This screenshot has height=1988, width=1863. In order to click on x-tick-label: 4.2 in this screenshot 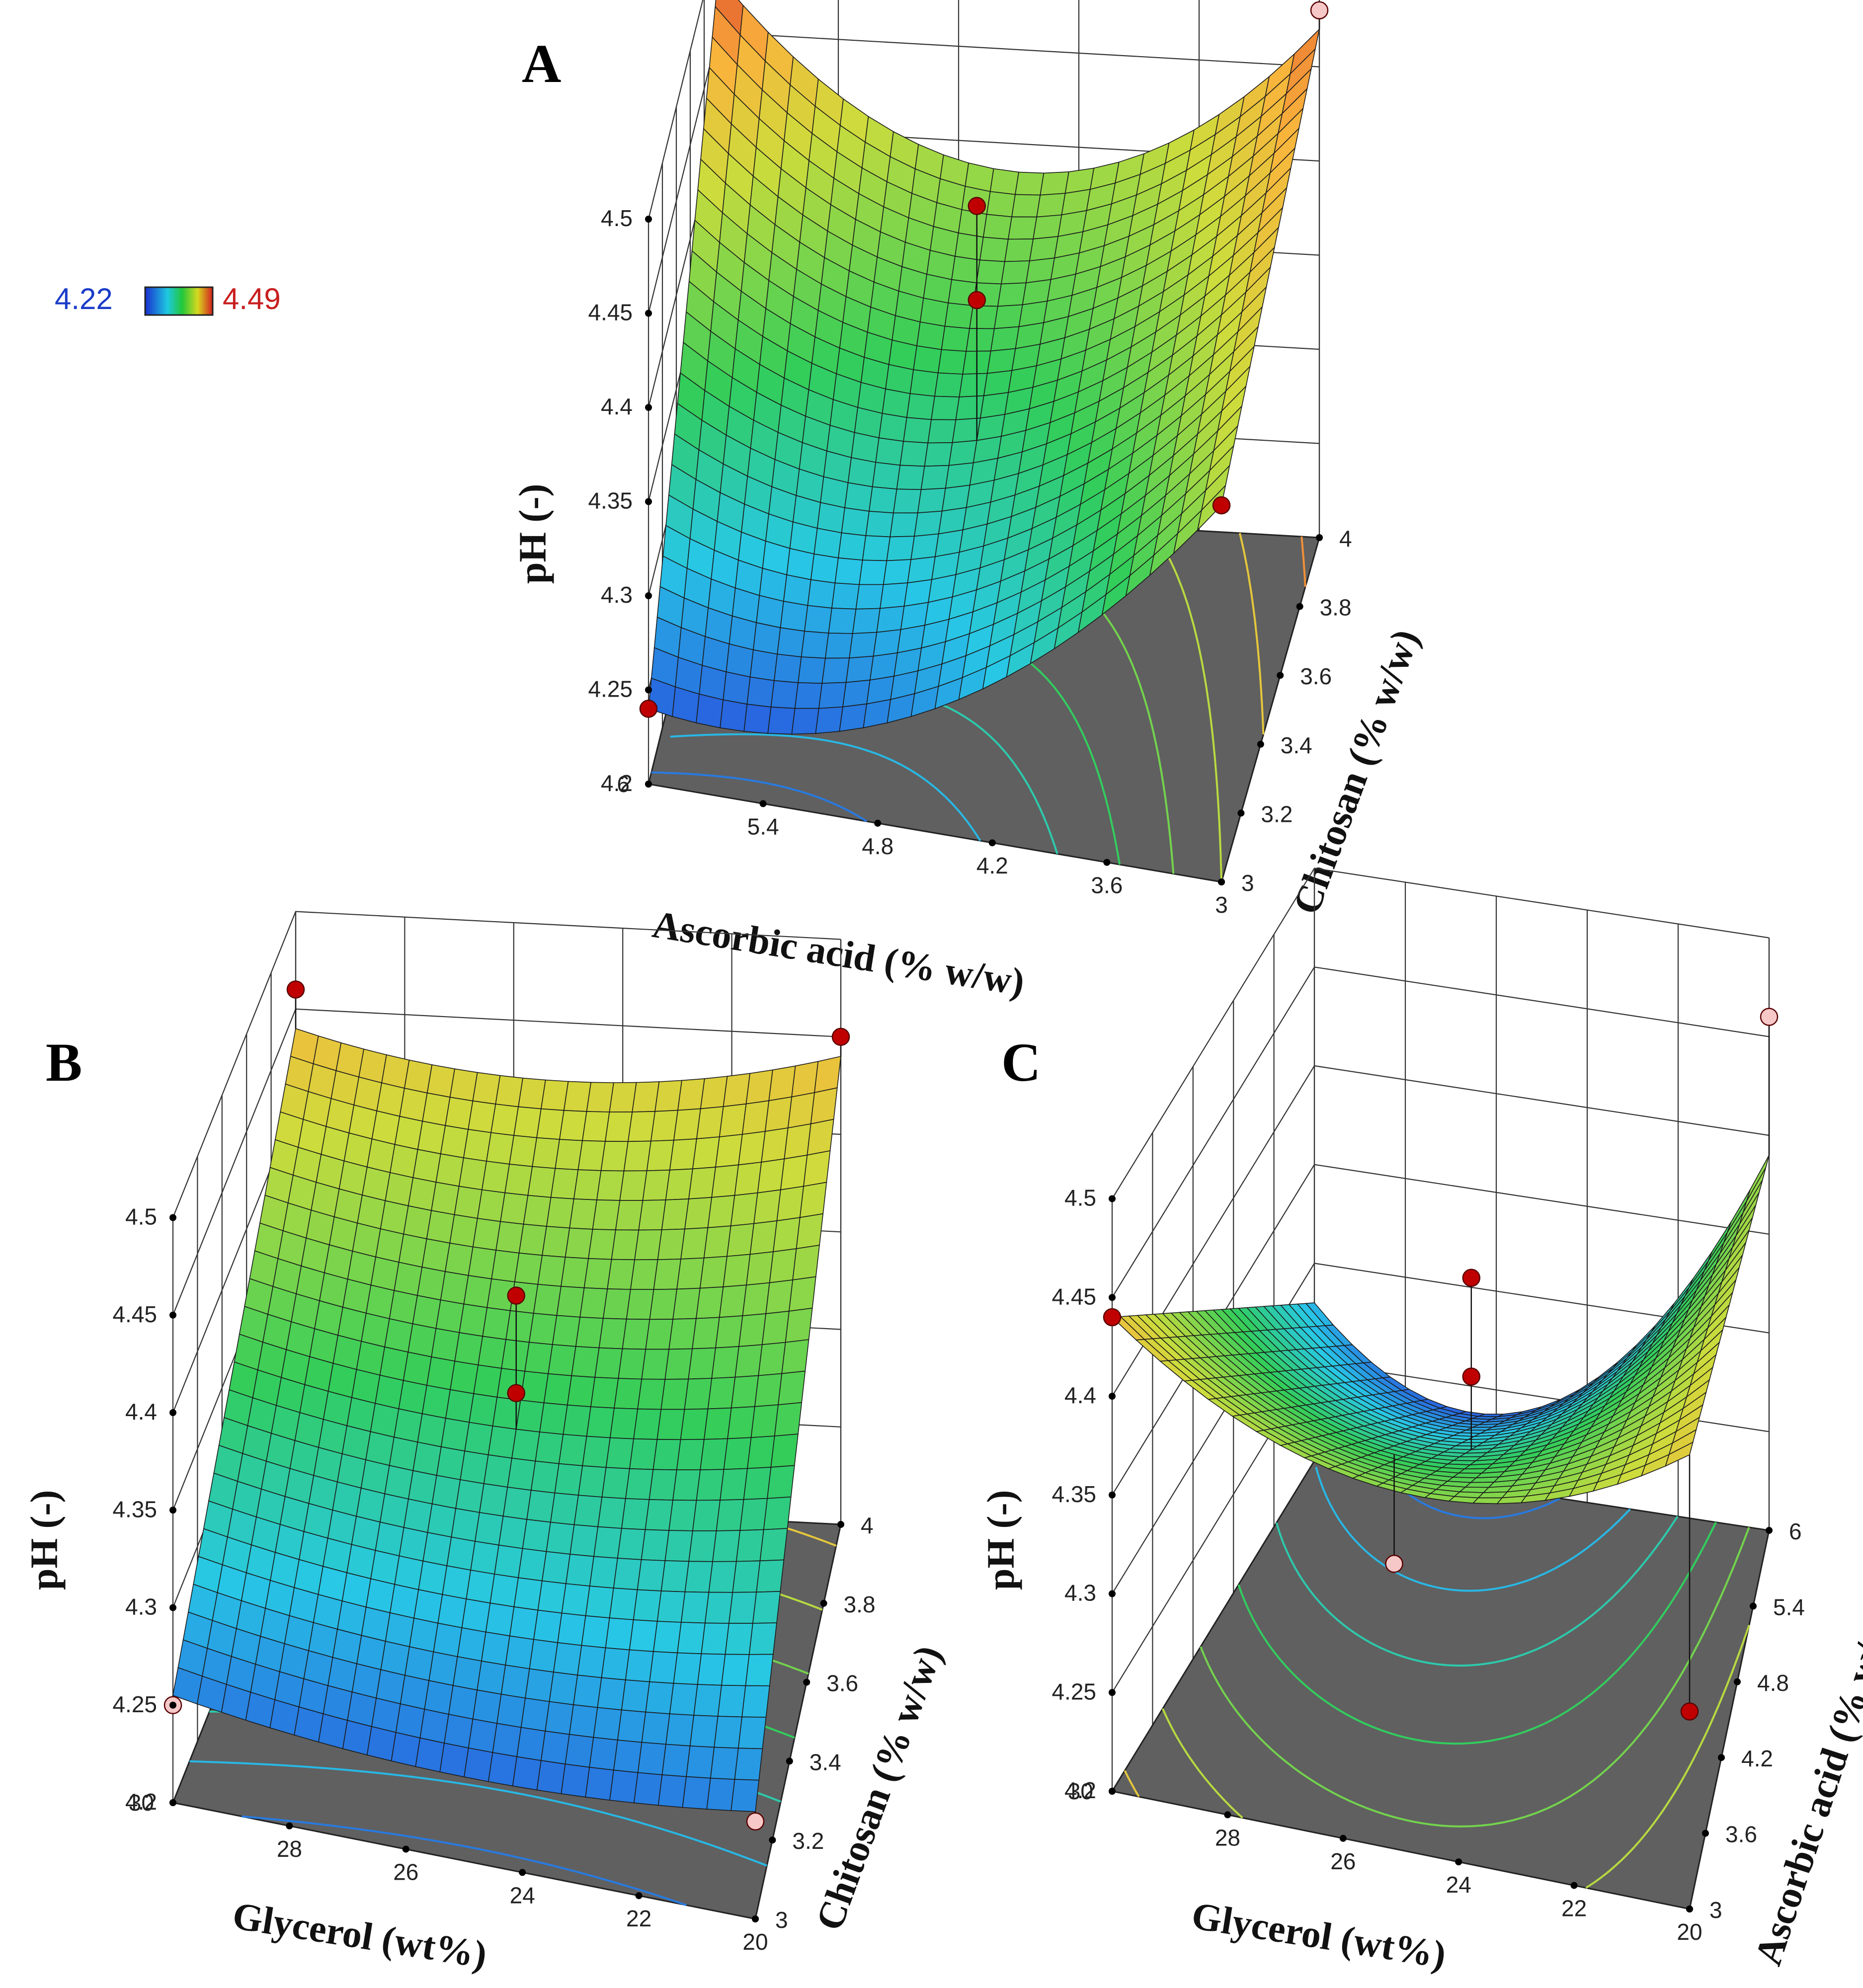, I will do `click(992, 865)`.